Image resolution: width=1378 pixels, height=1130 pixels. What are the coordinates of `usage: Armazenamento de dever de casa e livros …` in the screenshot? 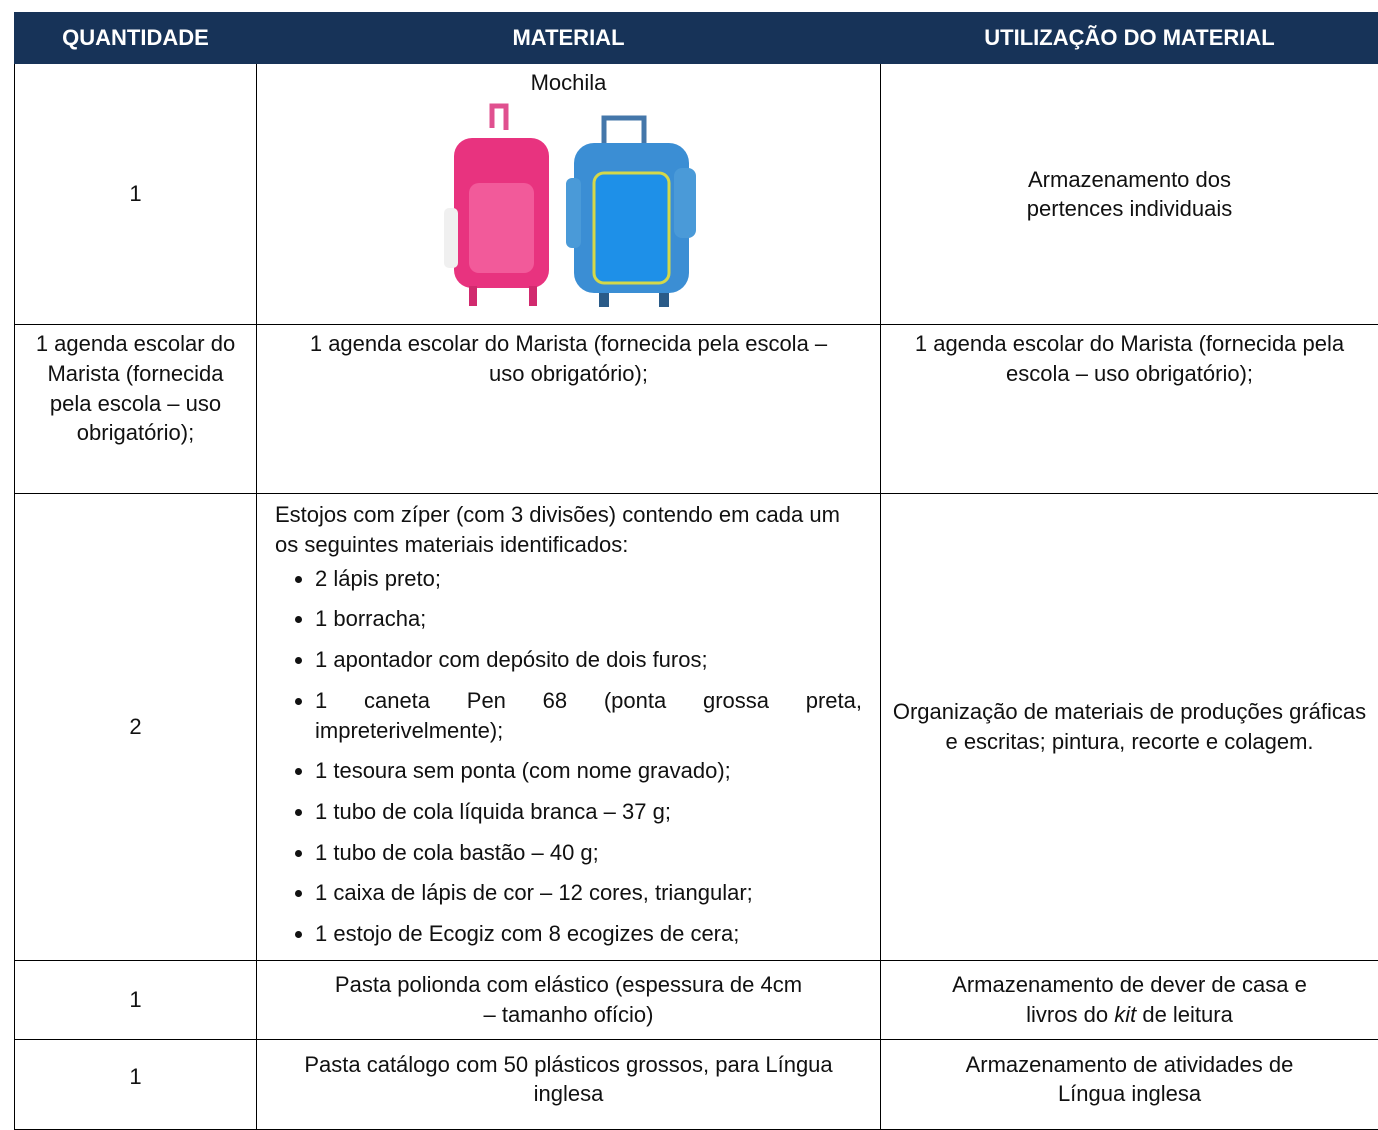 It's located at (1129, 999).